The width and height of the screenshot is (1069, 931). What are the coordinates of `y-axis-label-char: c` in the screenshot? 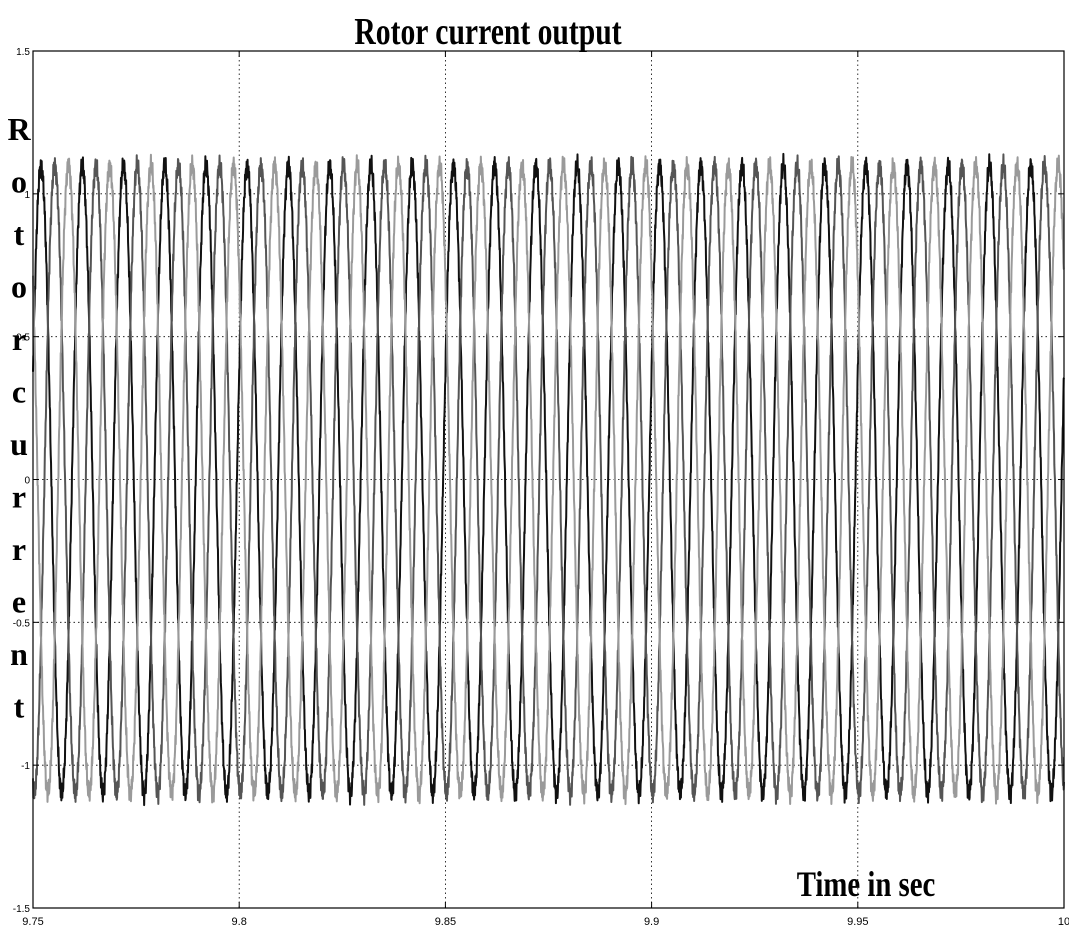 It's located at (19, 392).